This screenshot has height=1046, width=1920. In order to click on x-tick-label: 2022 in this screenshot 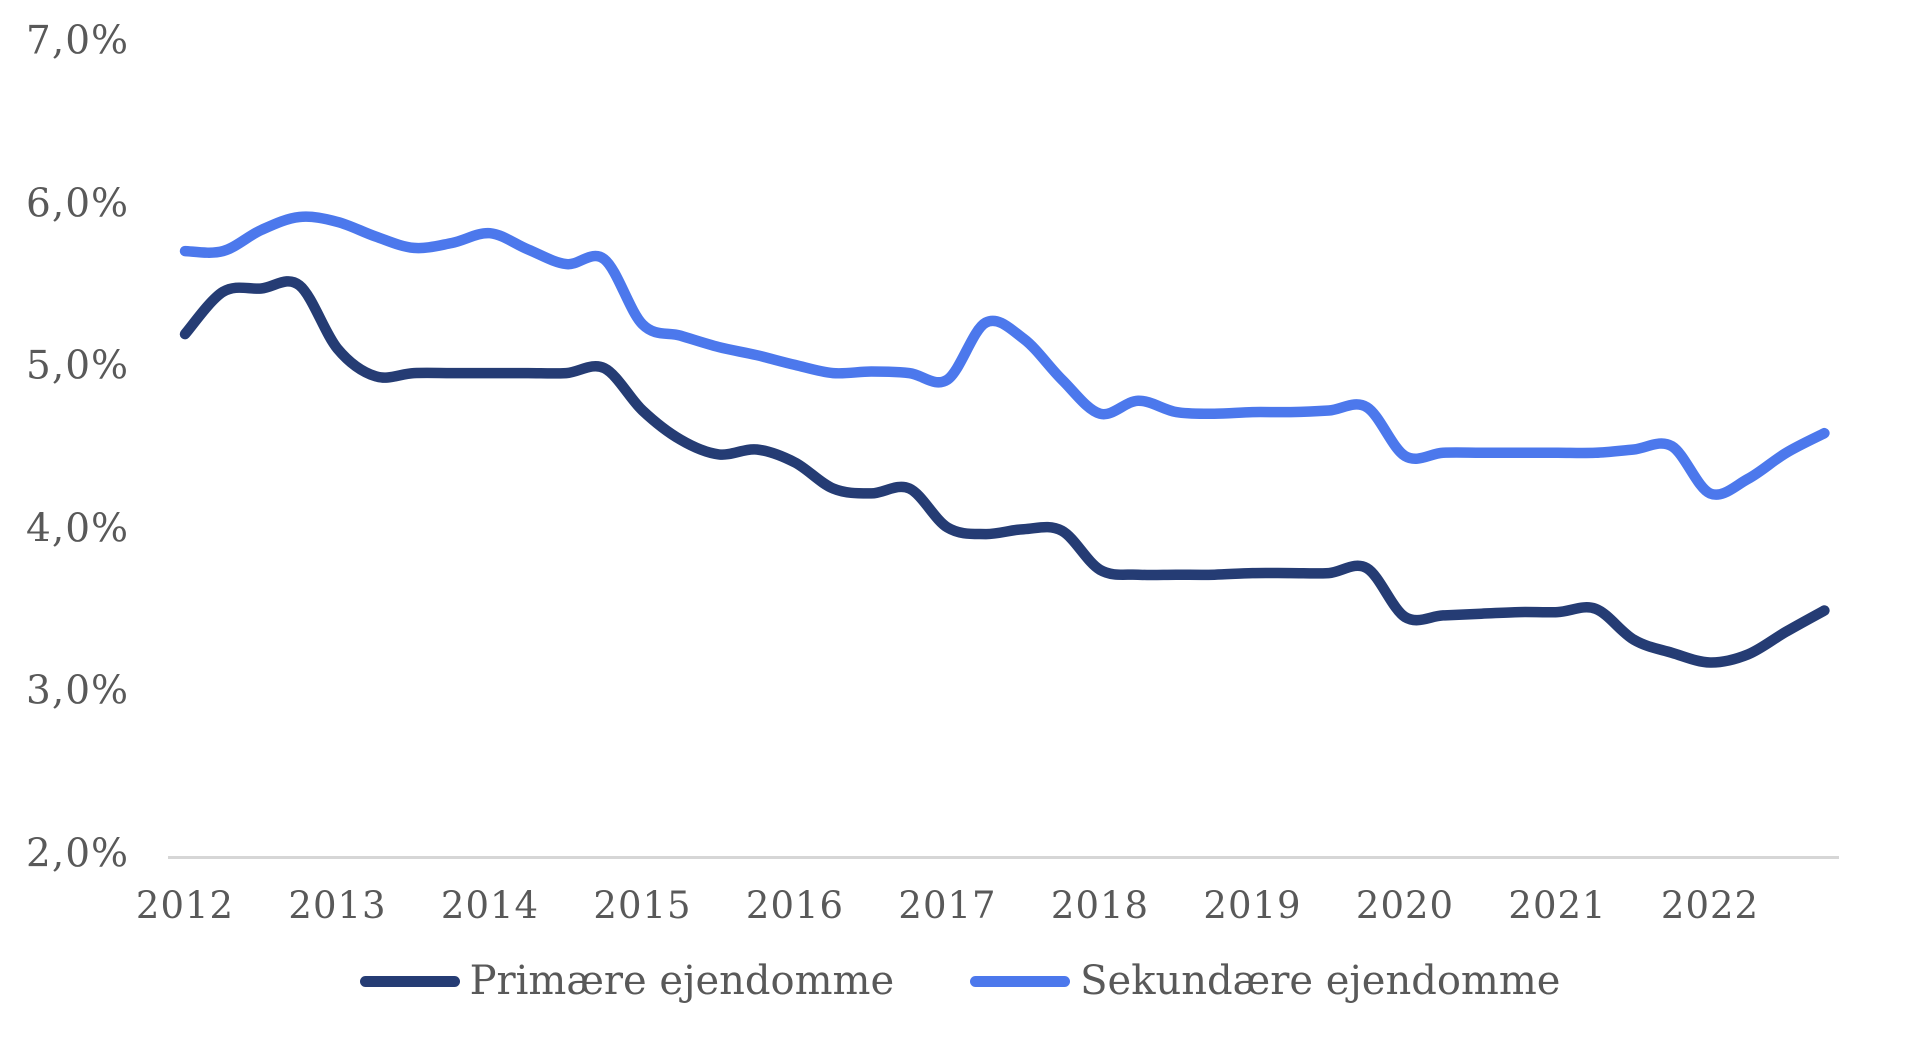, I will do `click(1710, 905)`.